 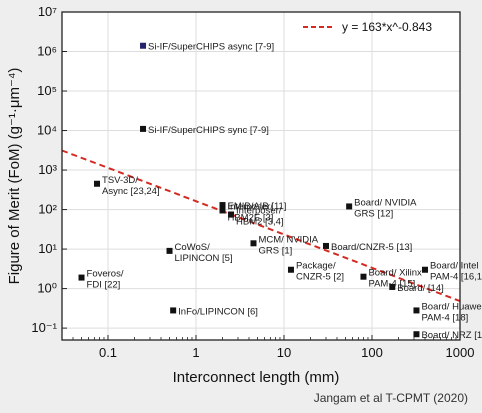 I want to click on x-tick-label: 0.1, so click(x=108, y=352).